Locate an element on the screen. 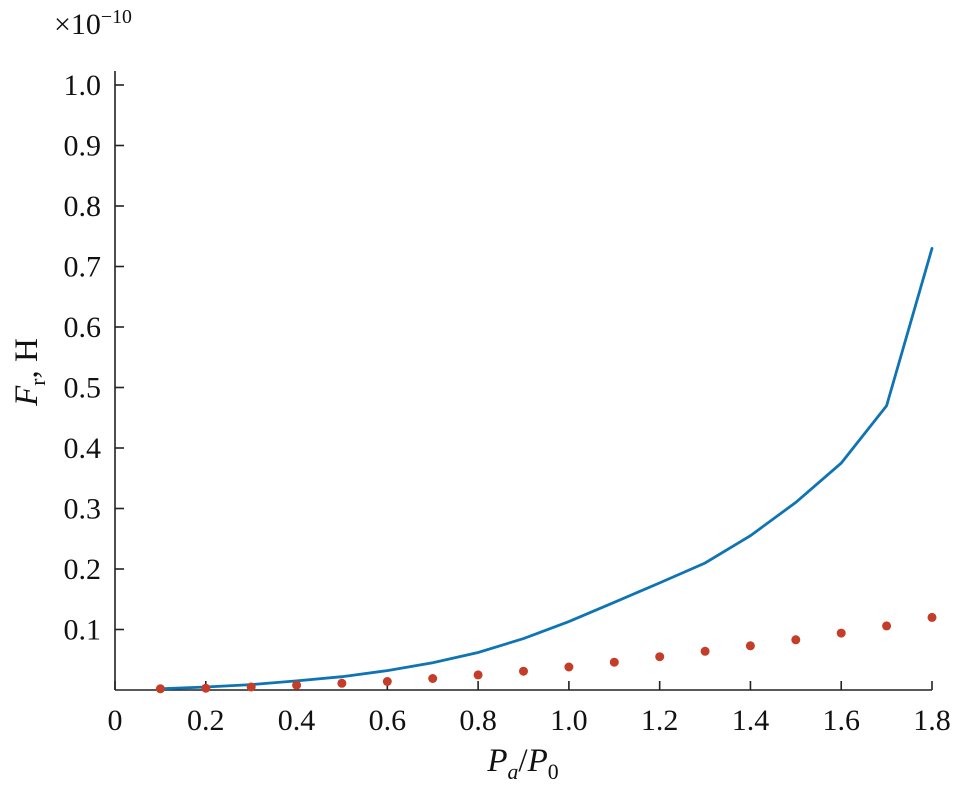  y-axis-offset-label: ×10⁻¹⁰ is located at coordinates (93, 24).